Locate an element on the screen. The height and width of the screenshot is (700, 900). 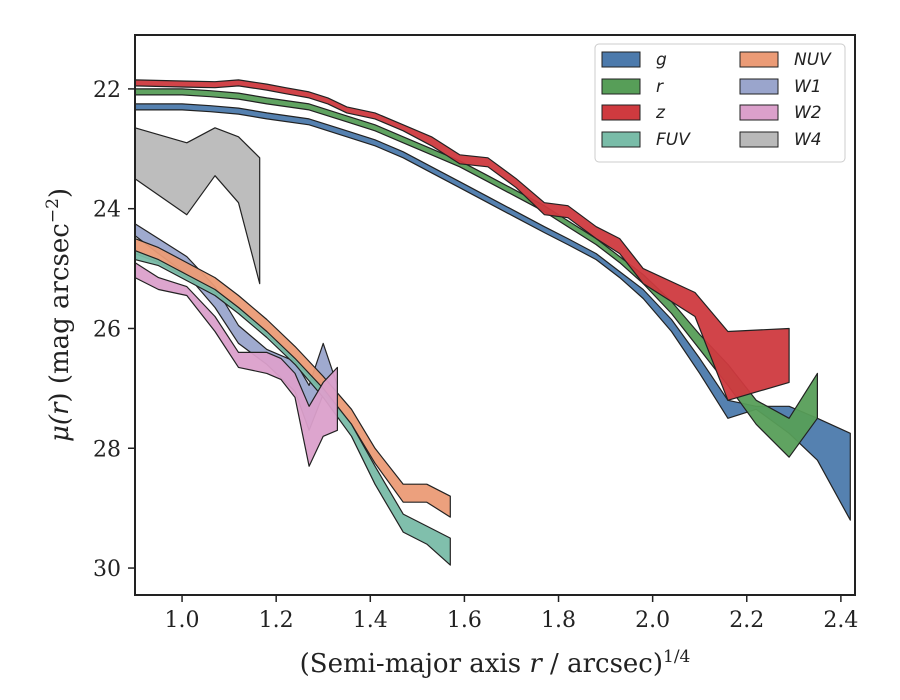
band-w2 is located at coordinates (236, 364).